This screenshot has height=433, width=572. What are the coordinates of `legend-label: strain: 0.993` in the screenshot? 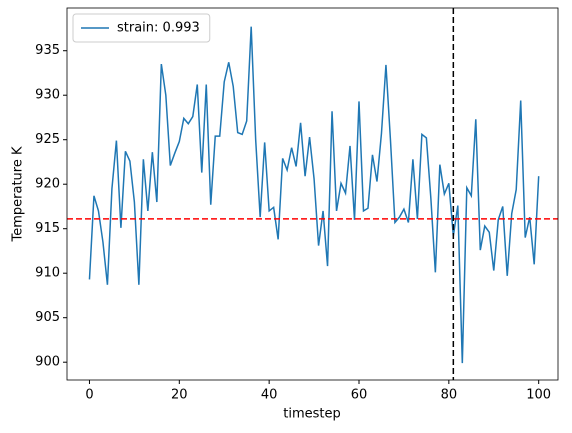 It's located at (158, 28).